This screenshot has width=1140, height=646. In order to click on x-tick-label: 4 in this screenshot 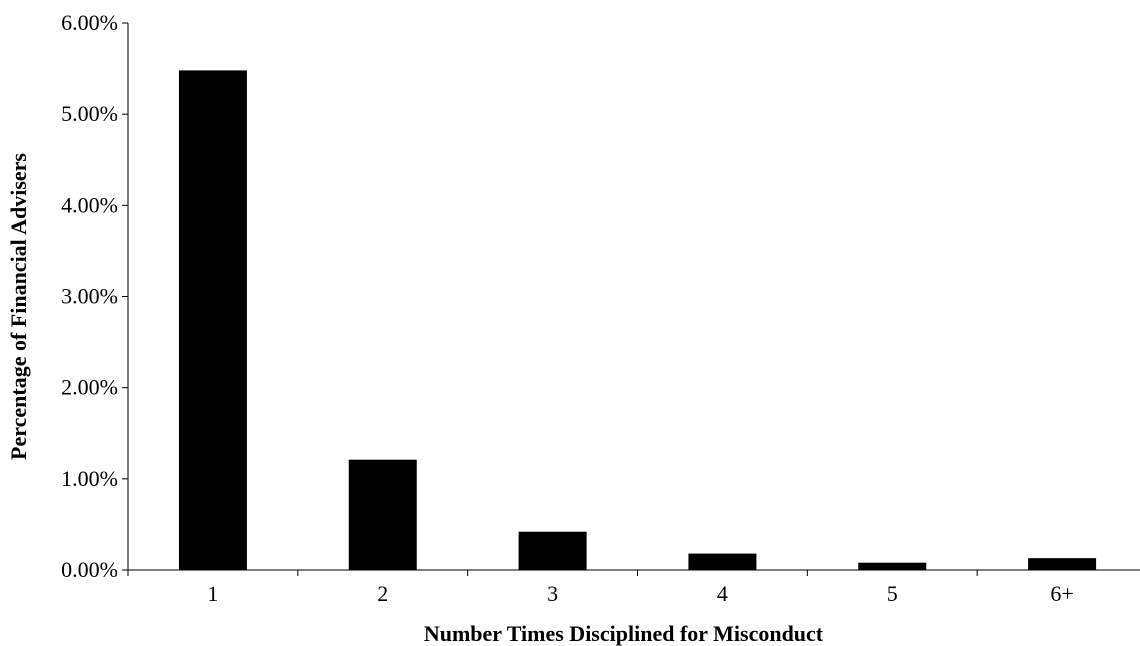, I will do `click(722, 593)`.